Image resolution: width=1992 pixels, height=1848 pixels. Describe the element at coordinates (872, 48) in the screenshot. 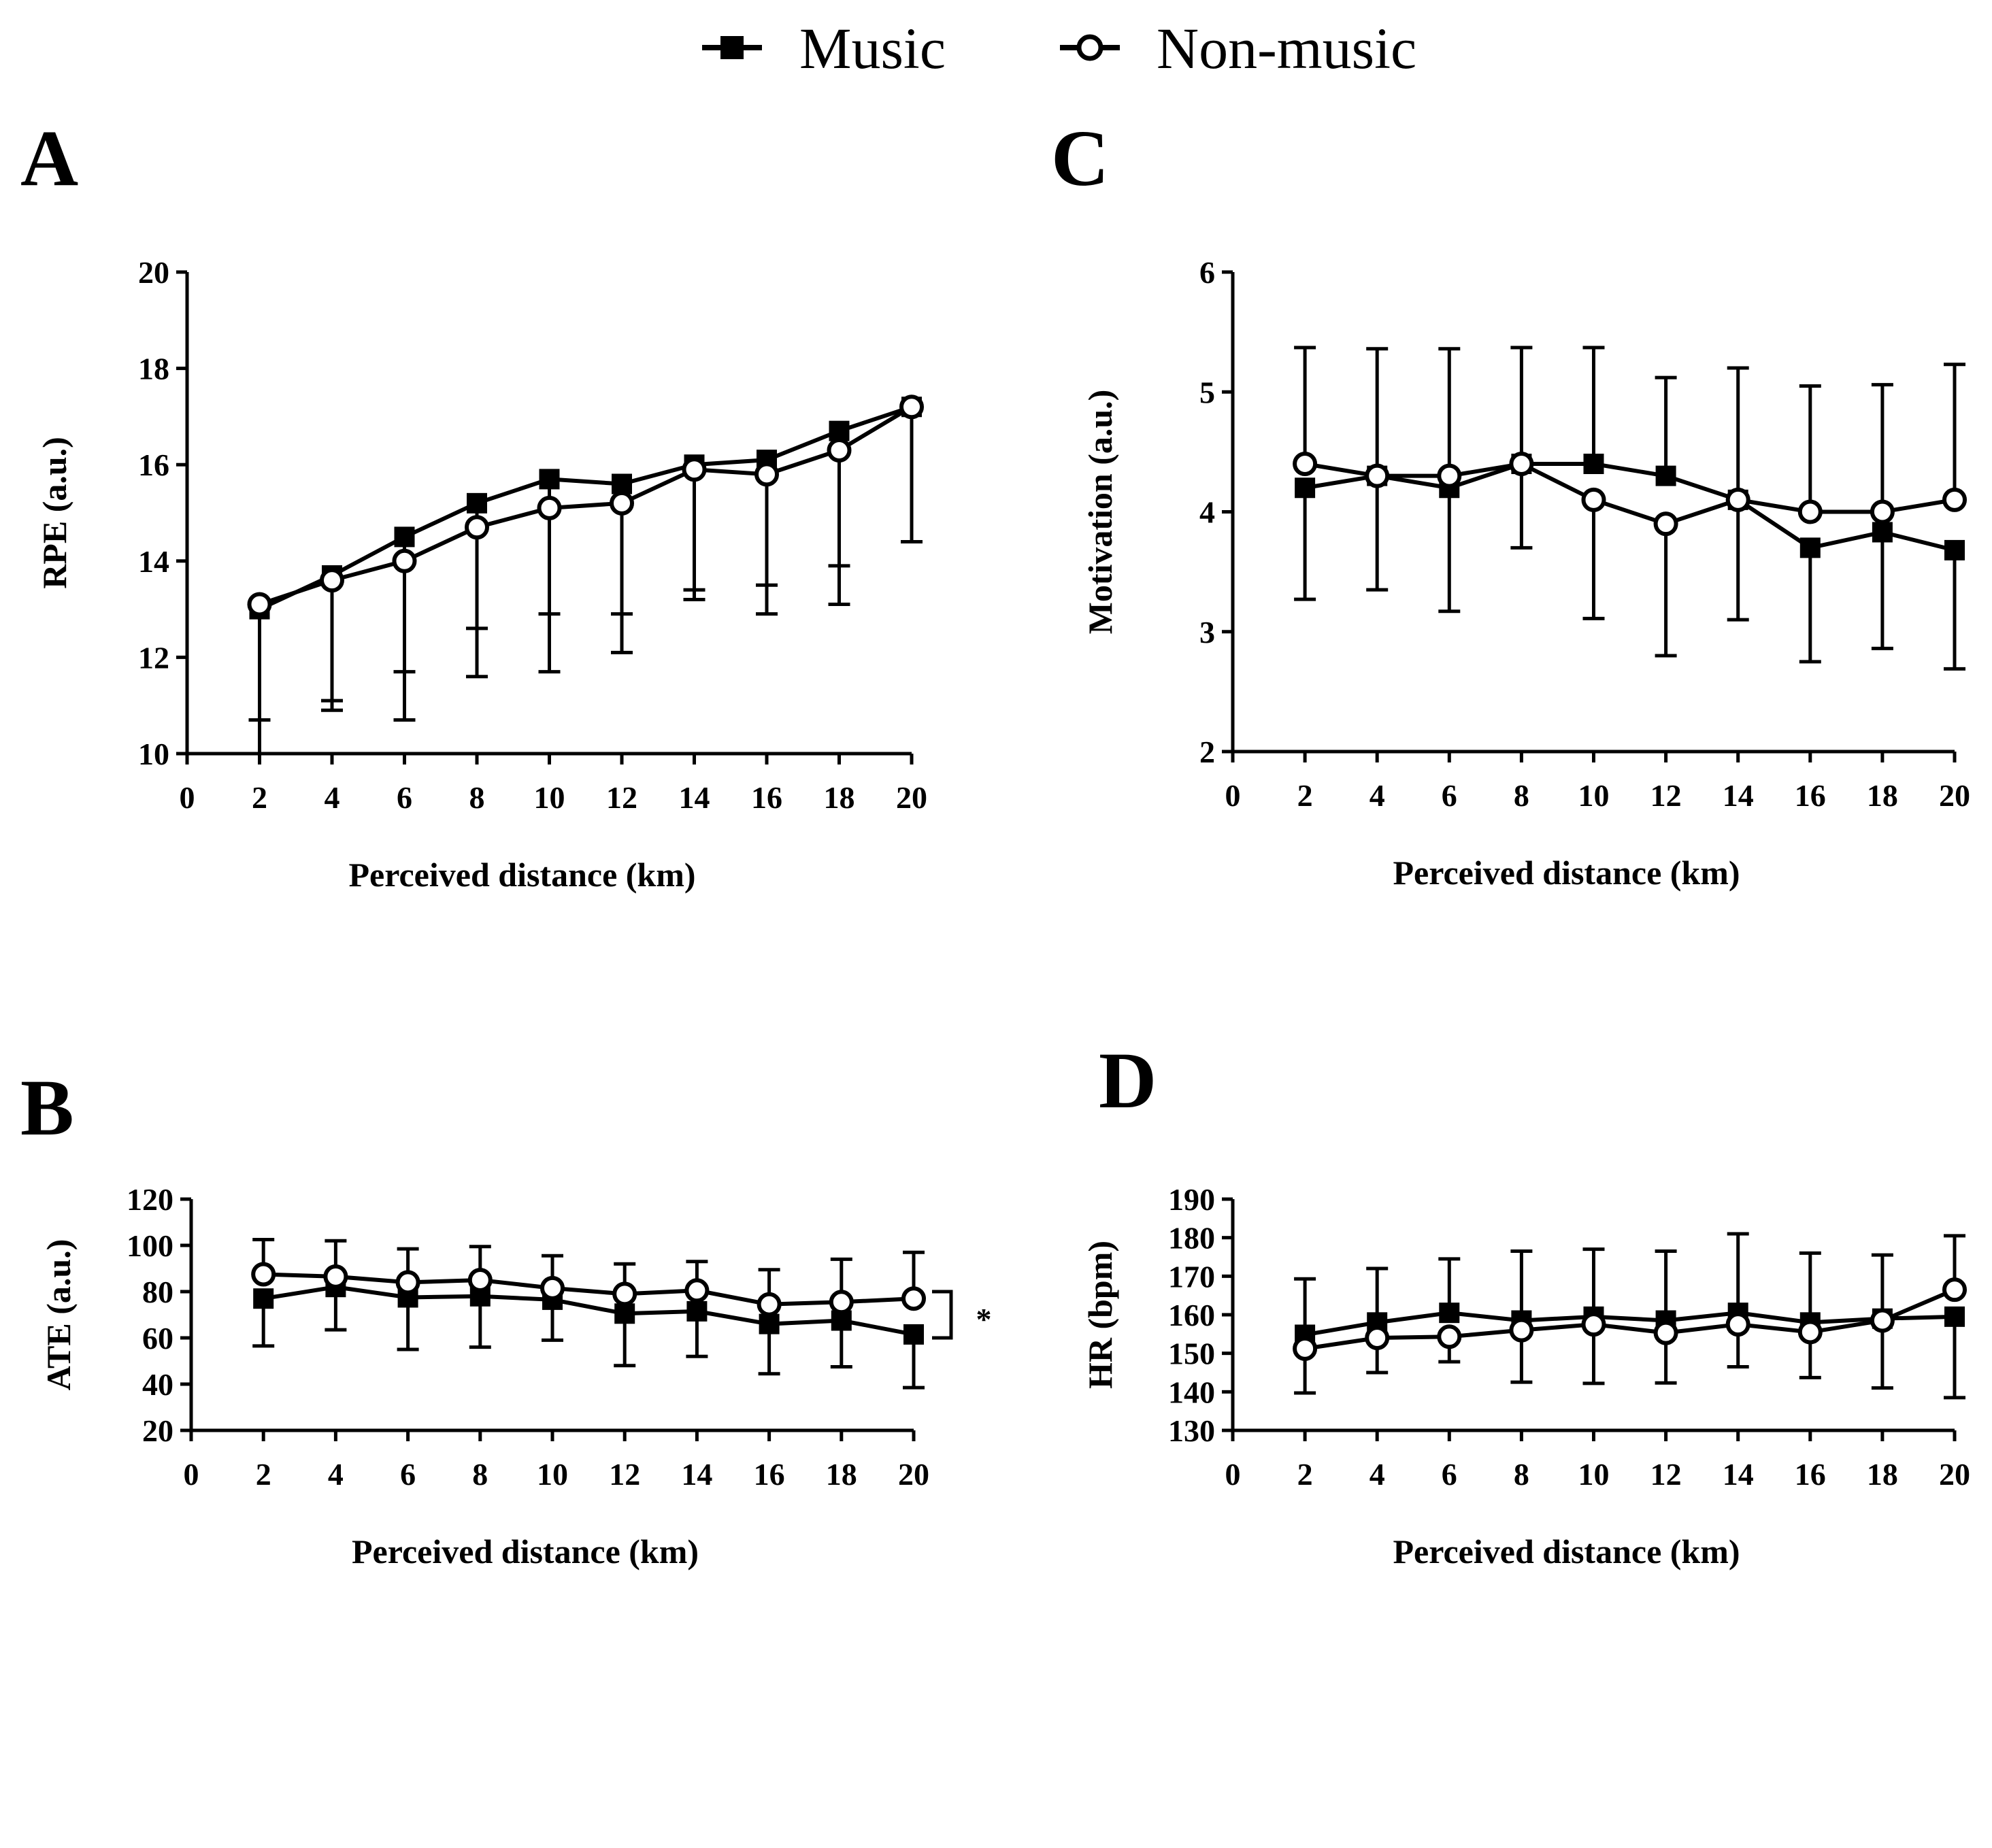

I see `legend-music-label: Music` at that location.